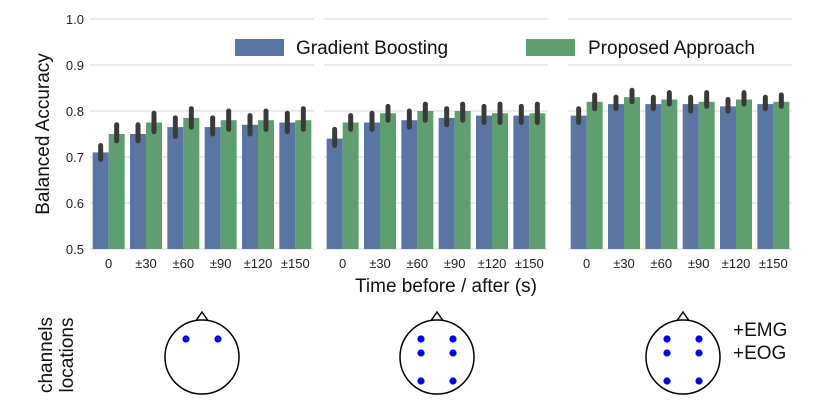 The width and height of the screenshot is (814, 407). Describe the element at coordinates (446, 286) in the screenshot. I see `x-axis-label: Time before / after (s)` at that location.